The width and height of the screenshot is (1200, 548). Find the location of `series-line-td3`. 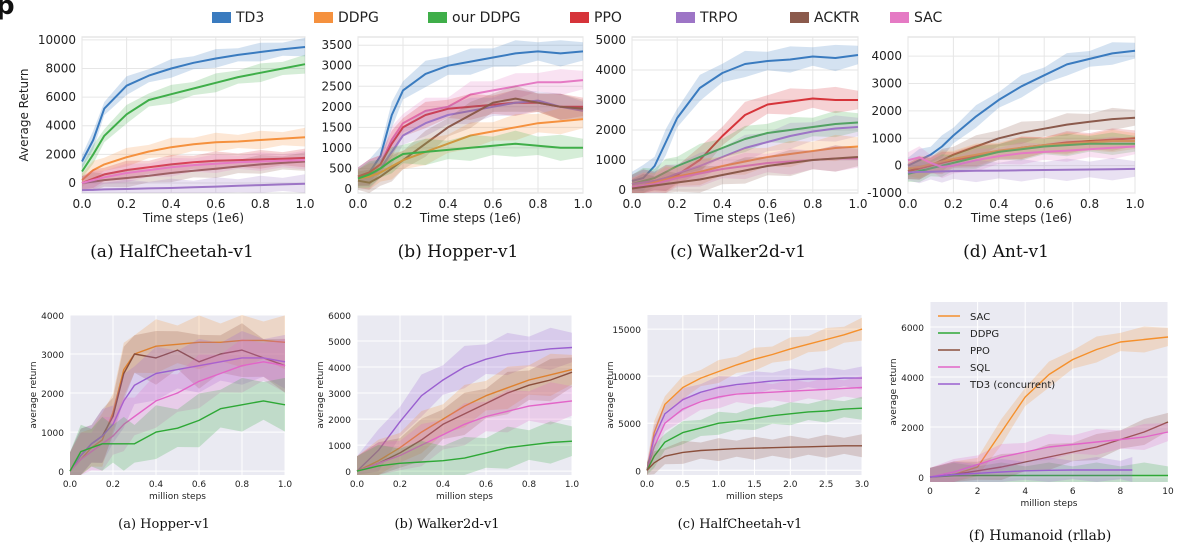

series-line-td3 is located at coordinates (745, 118).